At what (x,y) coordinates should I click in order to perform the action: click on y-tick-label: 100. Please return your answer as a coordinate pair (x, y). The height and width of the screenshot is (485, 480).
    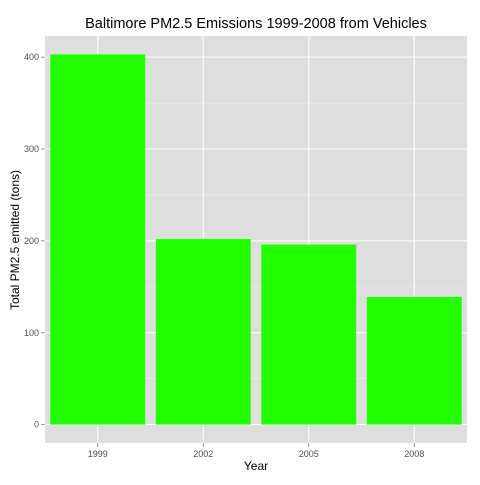
    Looking at the image, I should click on (31, 333).